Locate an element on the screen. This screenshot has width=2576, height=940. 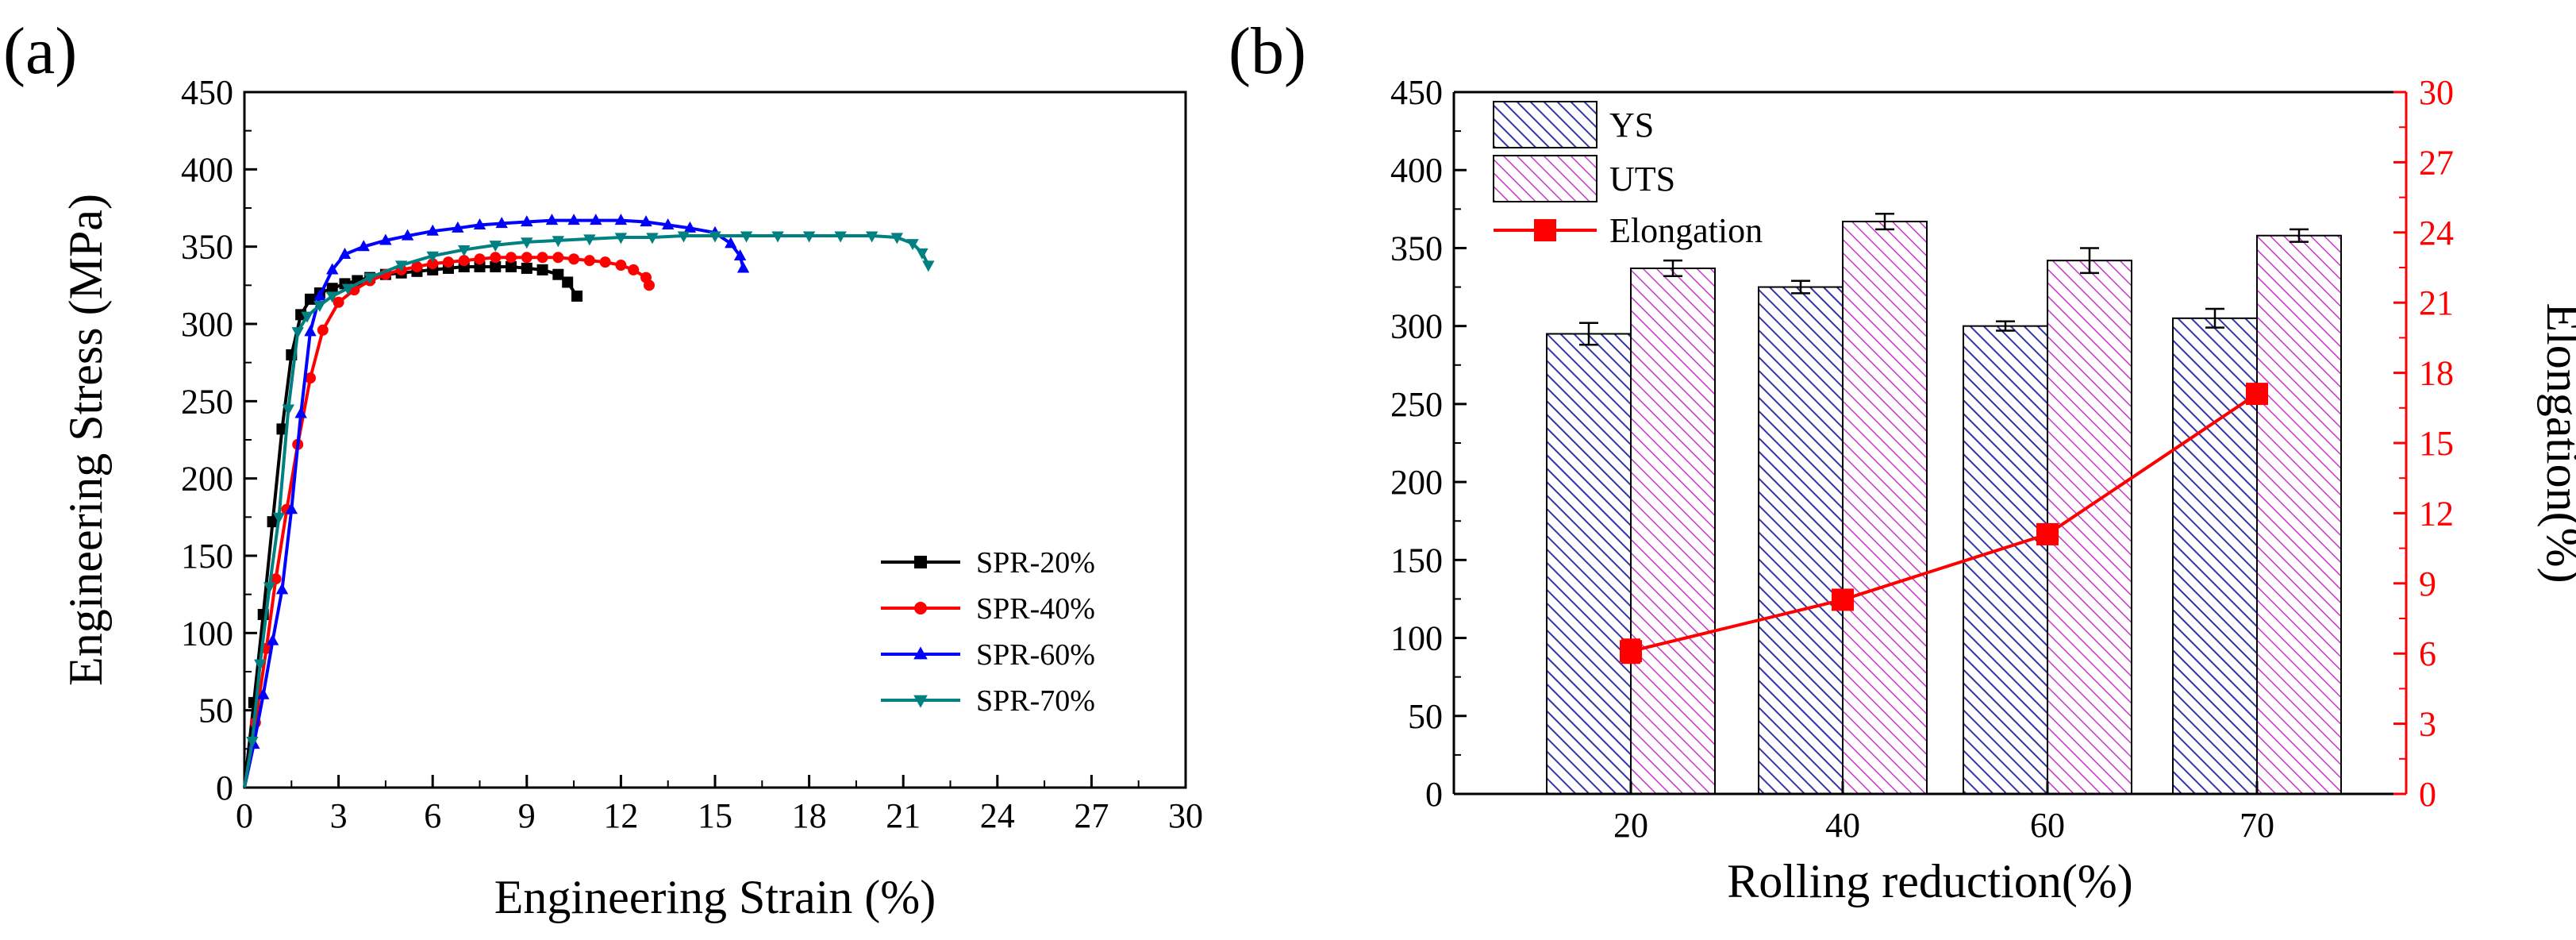
x-axis-title-b: Rolling reduction(%) is located at coordinates (1930, 881).